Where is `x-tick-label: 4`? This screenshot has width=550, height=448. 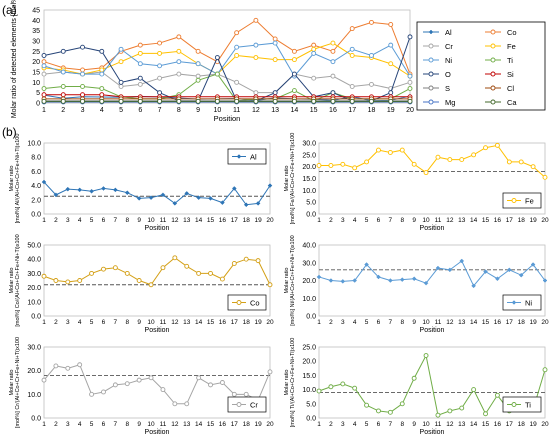
x-tick-label: 4 is located at coordinates (80, 322).